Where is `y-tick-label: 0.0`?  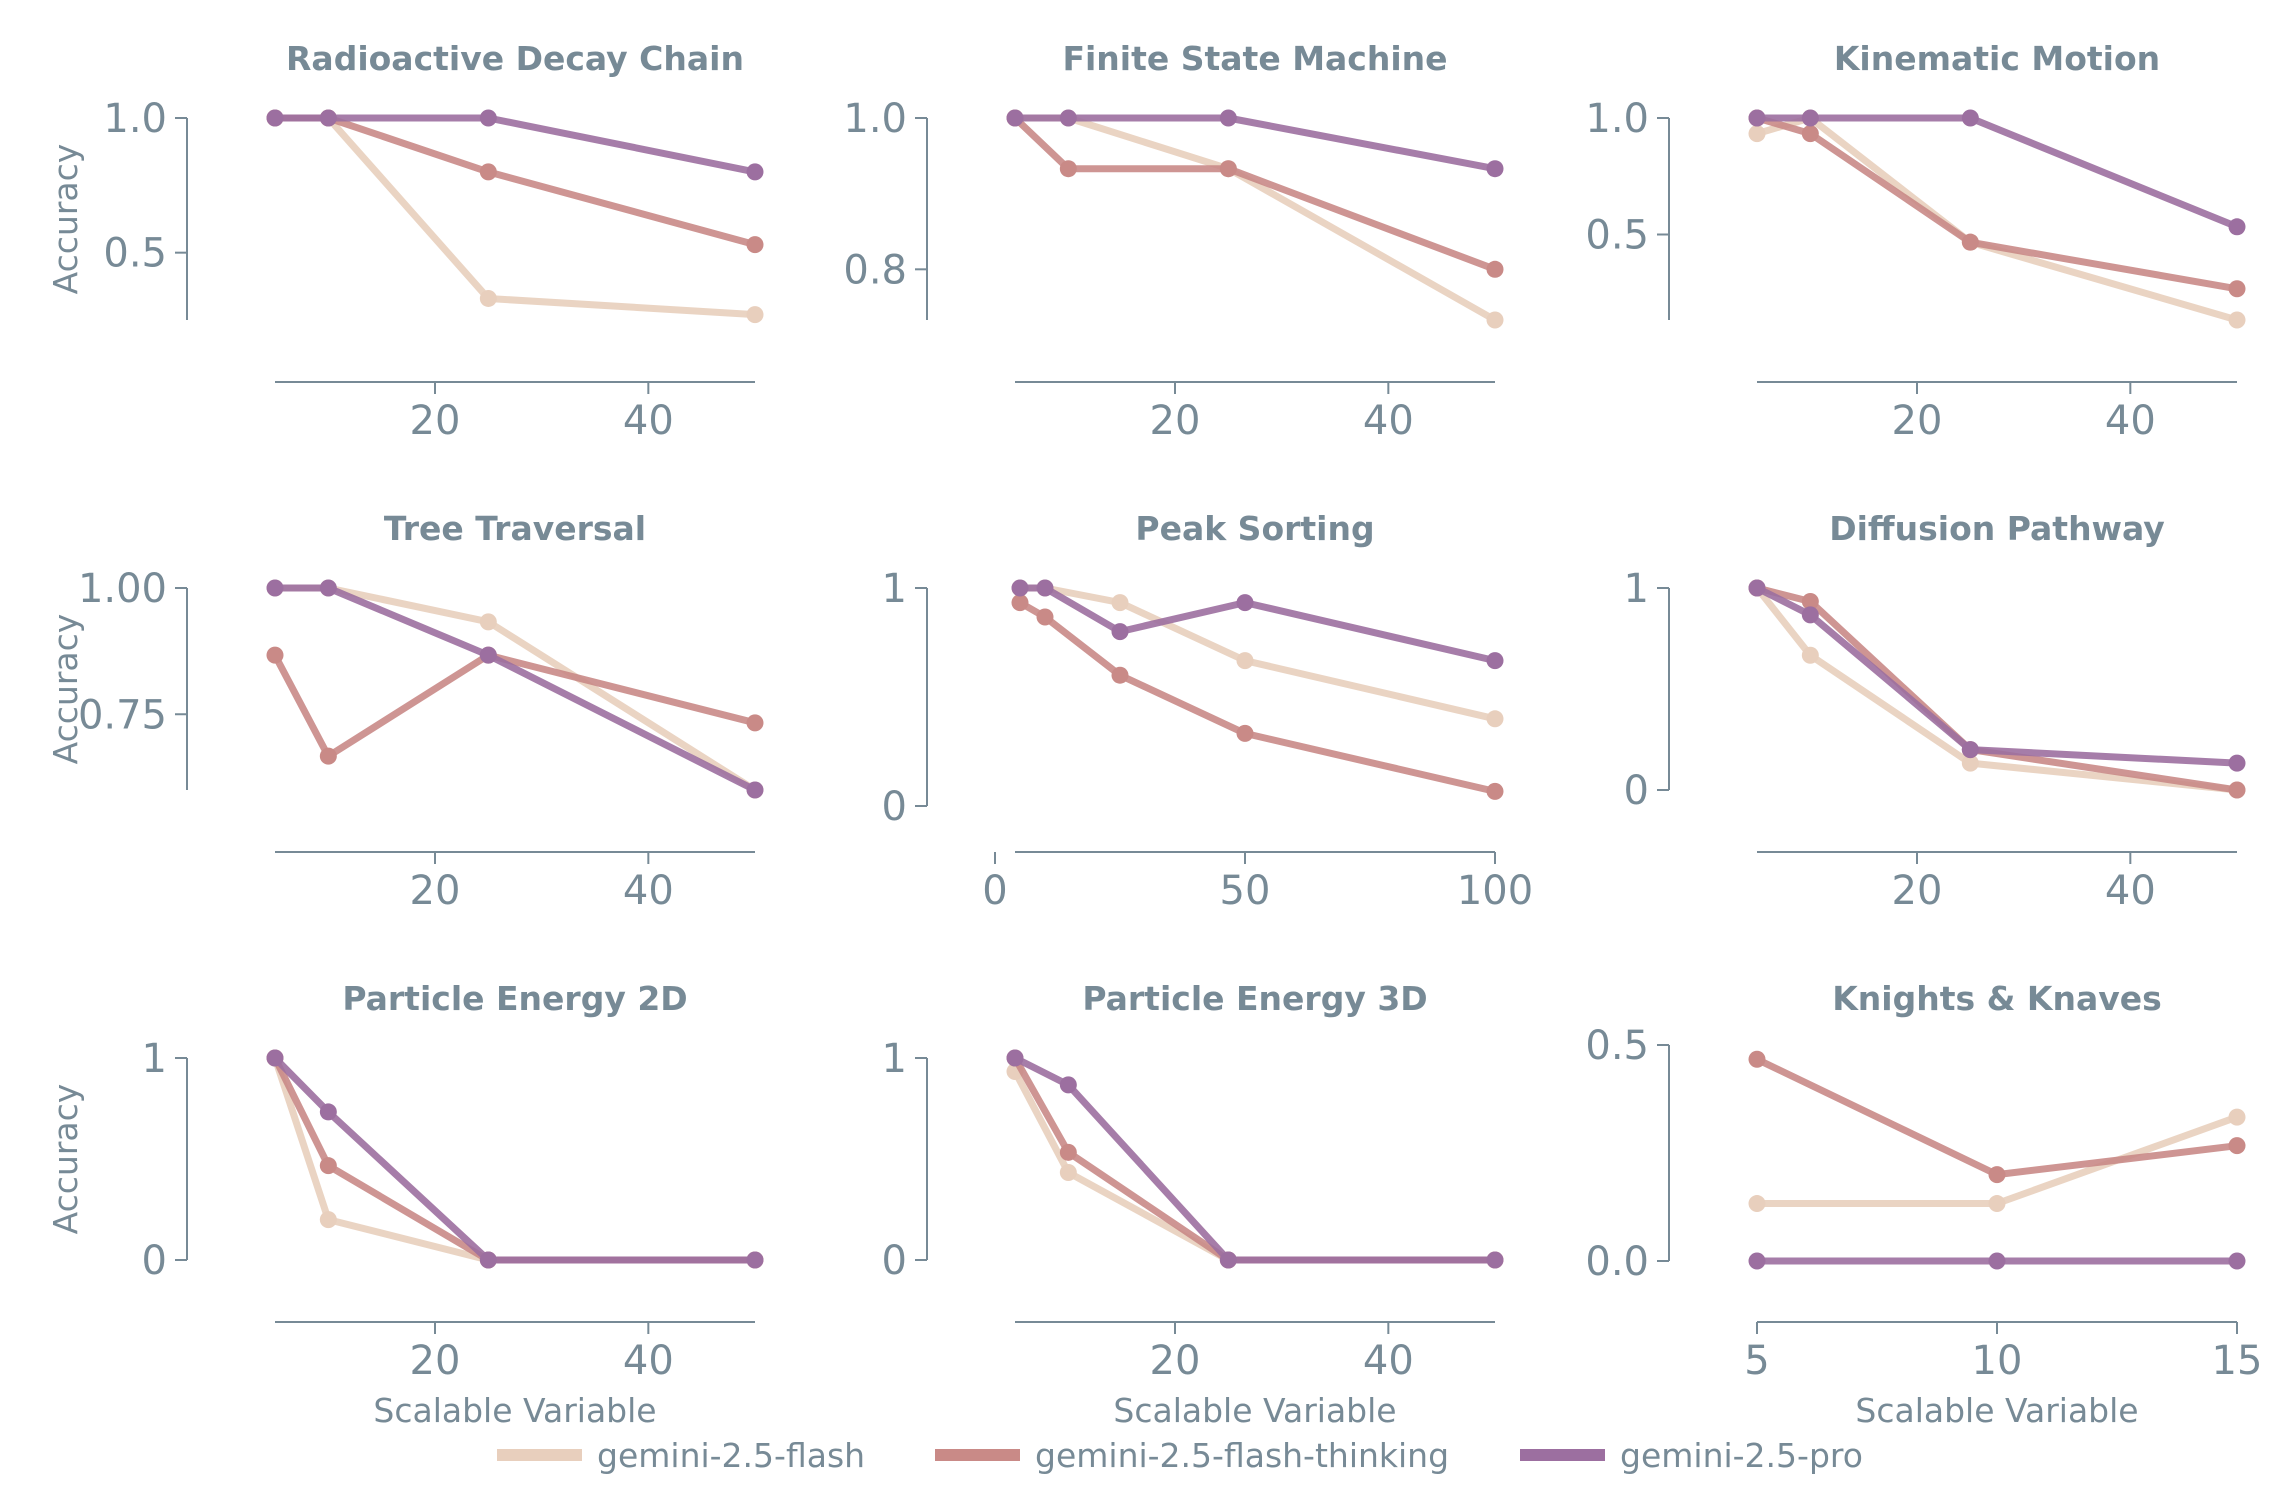
y-tick-label: 0.0 is located at coordinates (1617, 1262).